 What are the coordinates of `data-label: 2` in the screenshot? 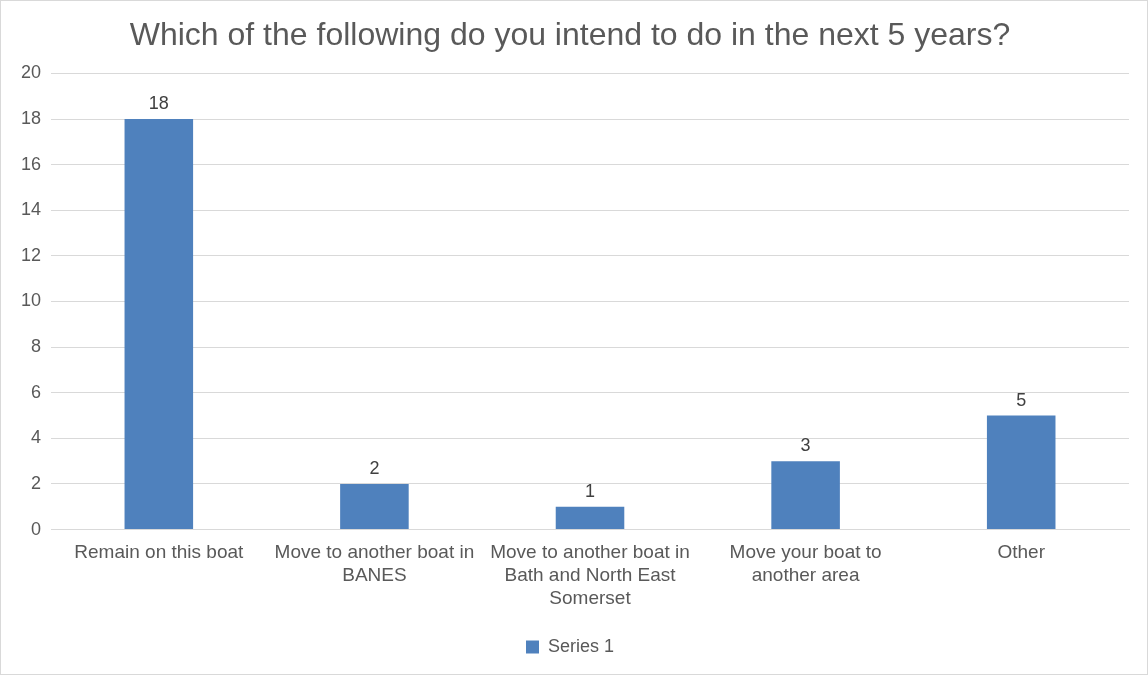 It's located at (374, 467).